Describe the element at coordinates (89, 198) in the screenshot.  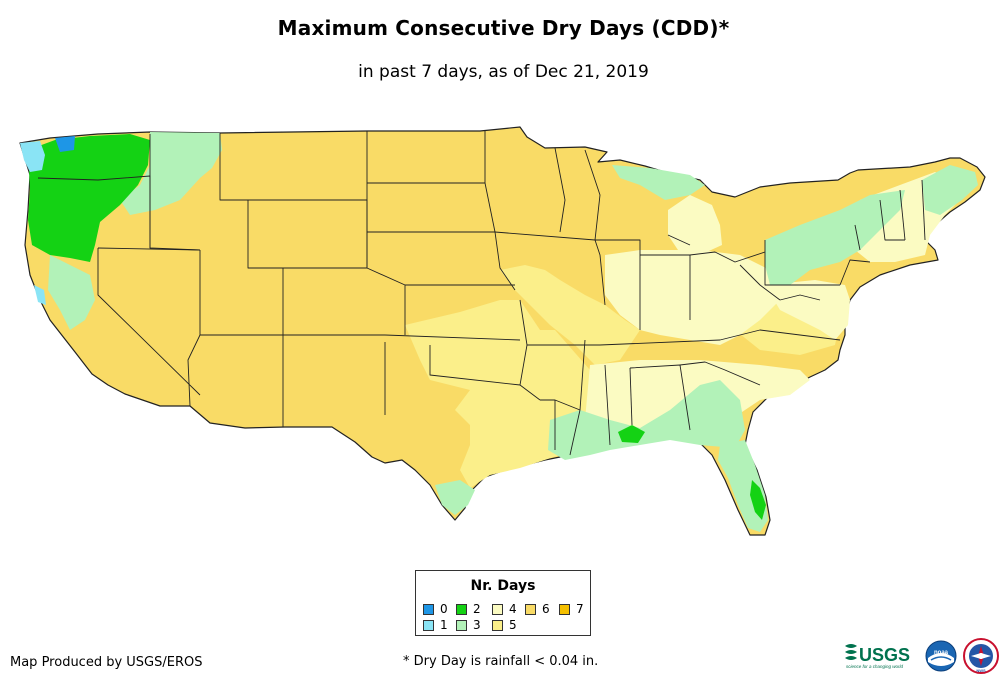
I see `region-2-pacific-northwest` at that location.